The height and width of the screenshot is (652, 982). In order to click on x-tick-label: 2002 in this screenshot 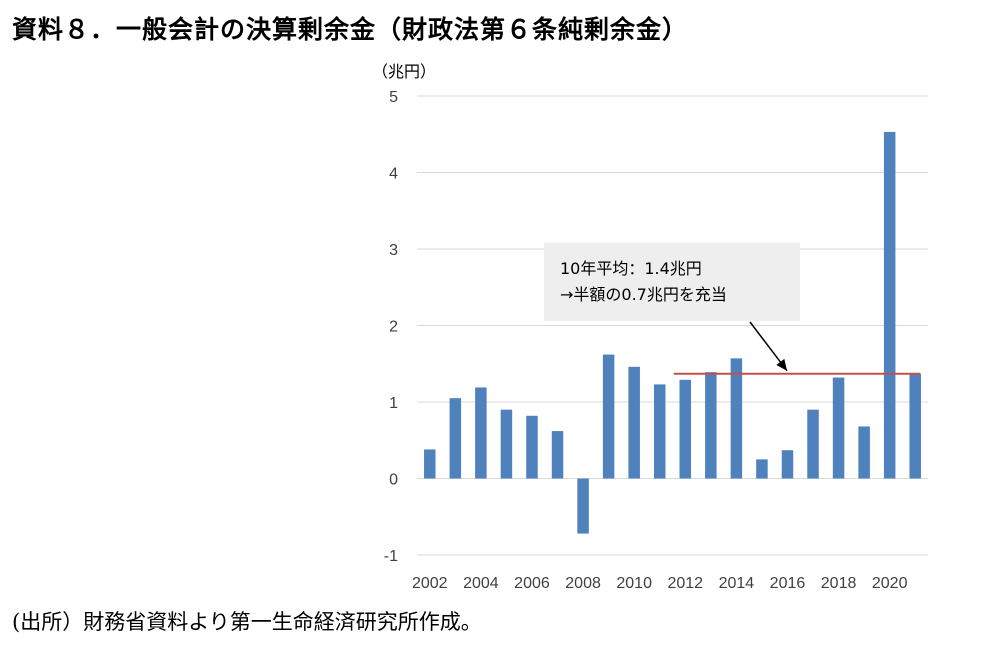, I will do `click(430, 583)`.